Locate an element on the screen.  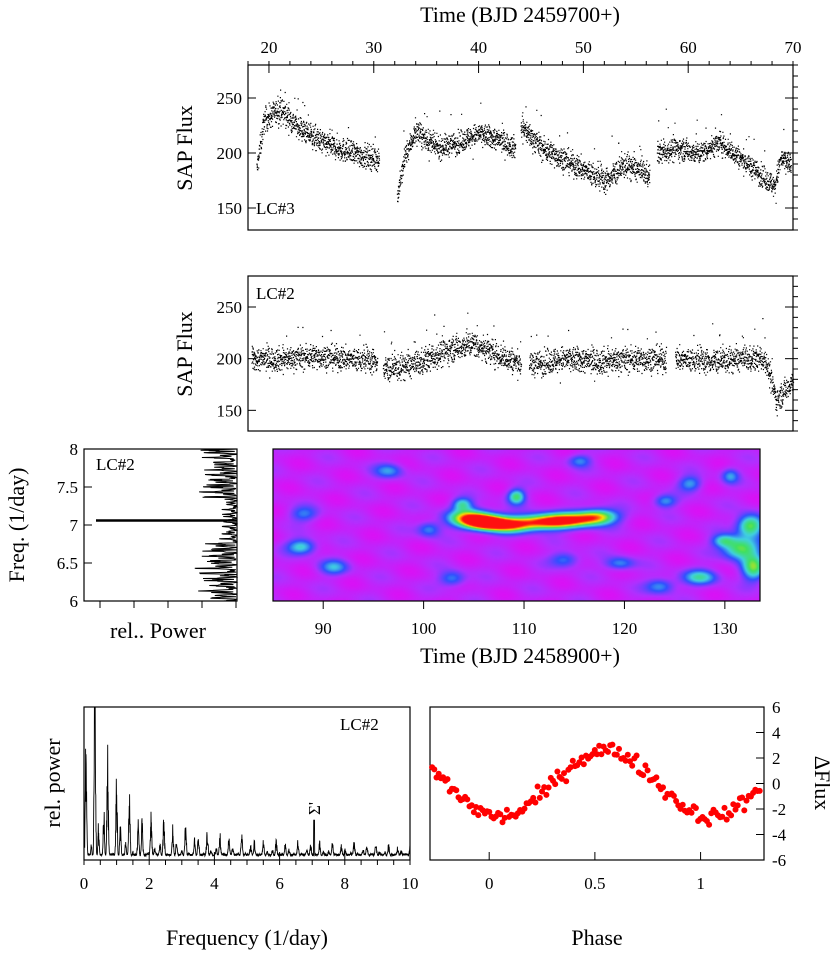
x-tick-label: 0.5 is located at coordinates (594, 883).